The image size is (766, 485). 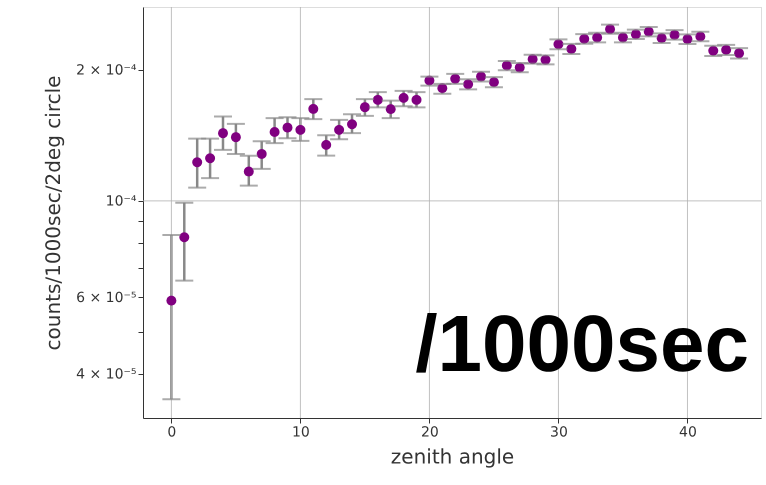 What do you see at coordinates (106, 298) in the screenshot?
I see `y-tick-label: 6 × 10⁻⁵` at bounding box center [106, 298].